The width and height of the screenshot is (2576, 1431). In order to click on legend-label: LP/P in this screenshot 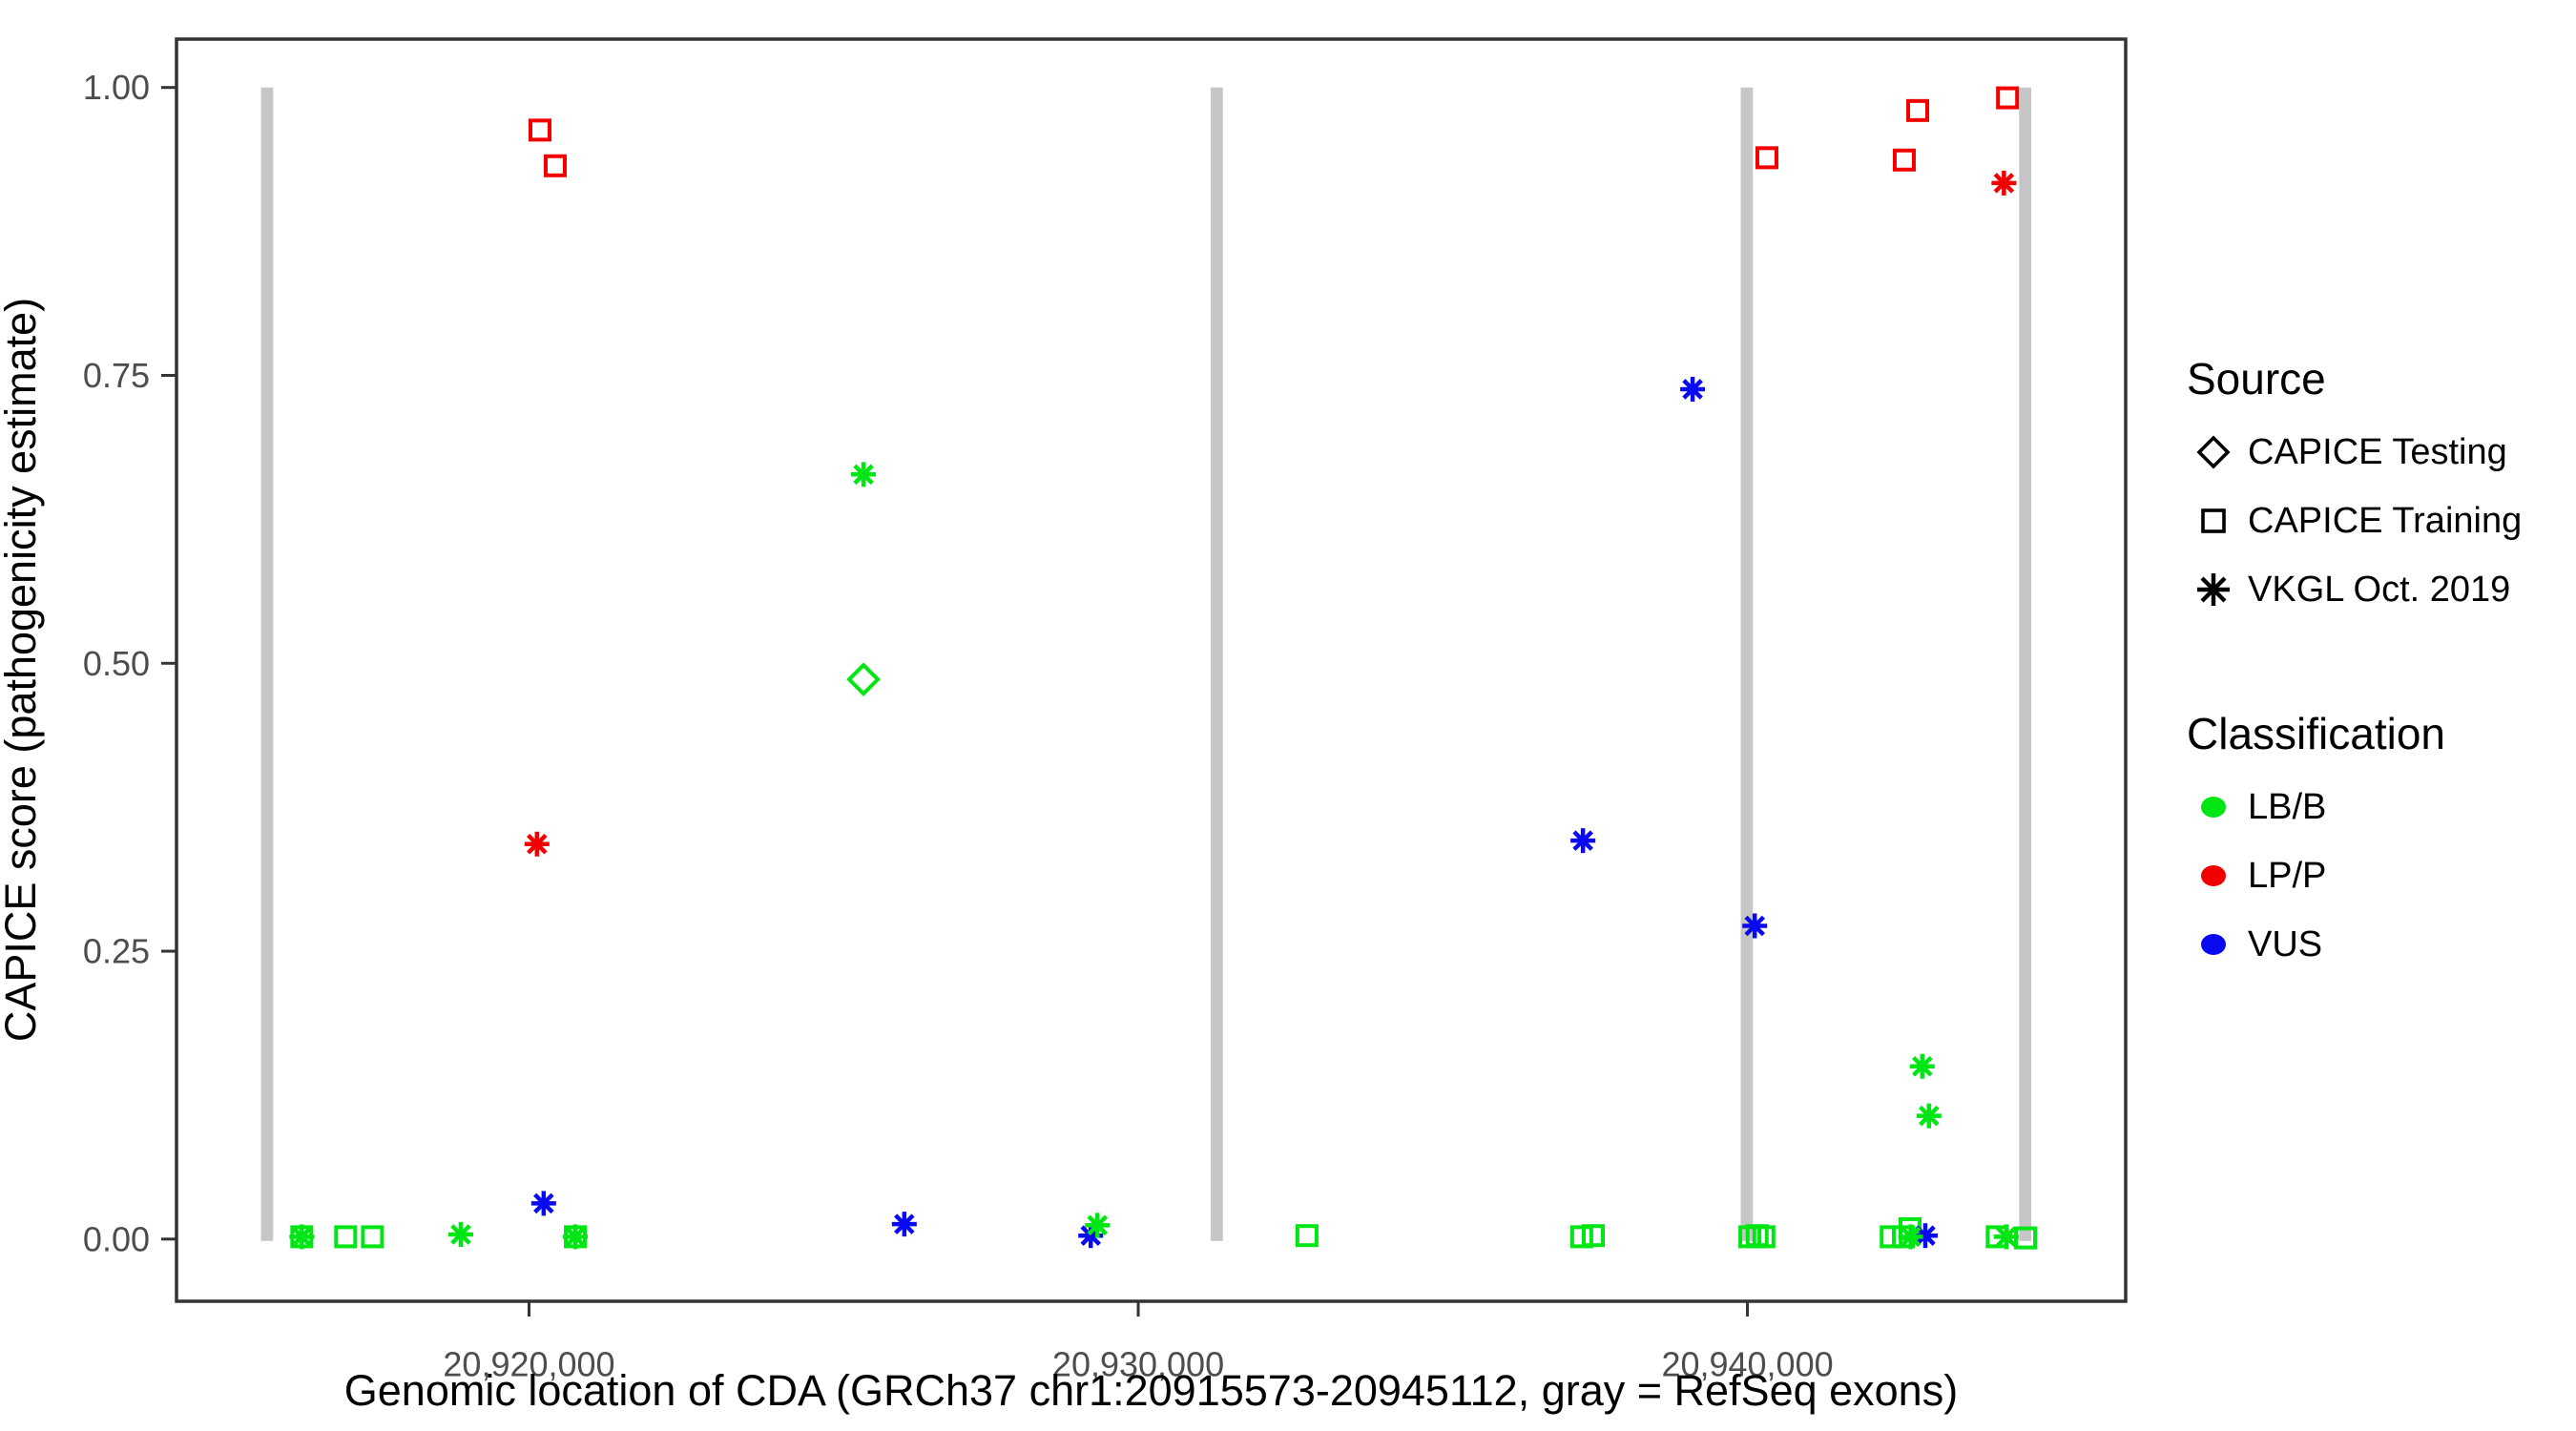, I will do `click(2287, 875)`.